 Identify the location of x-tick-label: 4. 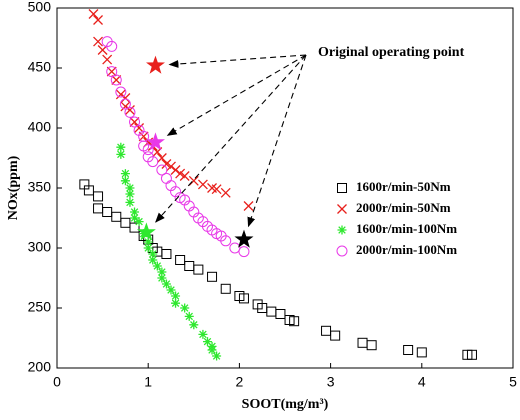
(422, 382).